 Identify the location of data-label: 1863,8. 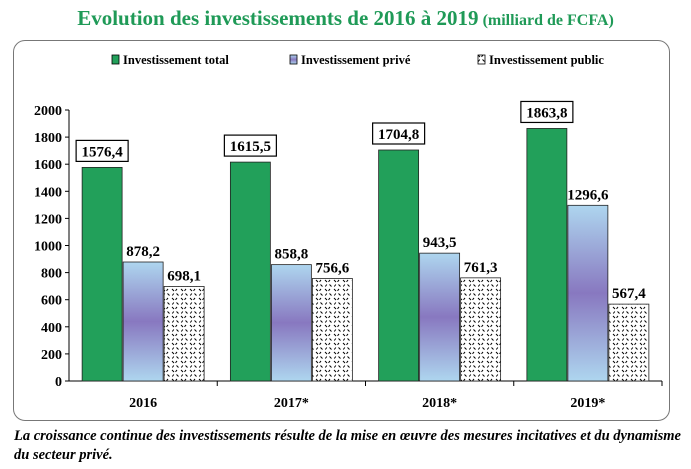
(546, 113).